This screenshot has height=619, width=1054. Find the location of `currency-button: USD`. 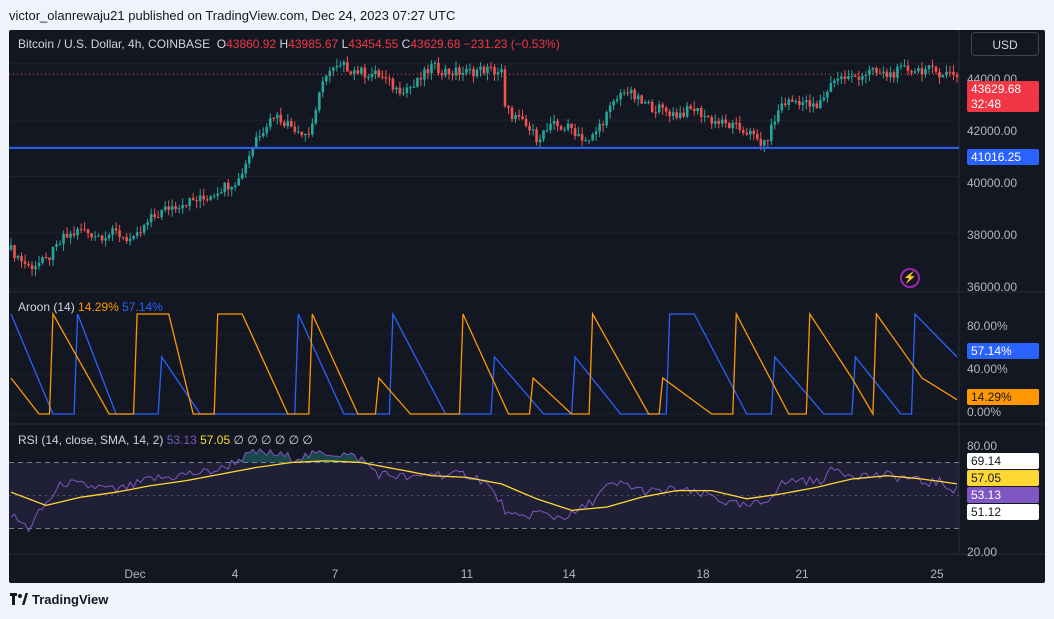

currency-button: USD is located at coordinates (1005, 44).